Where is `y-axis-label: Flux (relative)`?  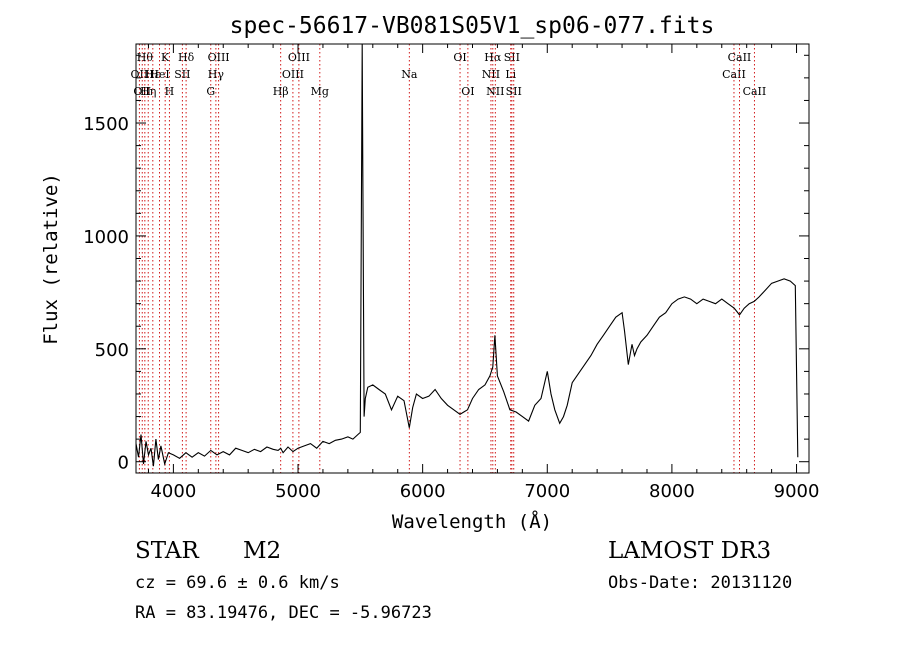
y-axis-label: Flux (relative) is located at coordinates (51, 259).